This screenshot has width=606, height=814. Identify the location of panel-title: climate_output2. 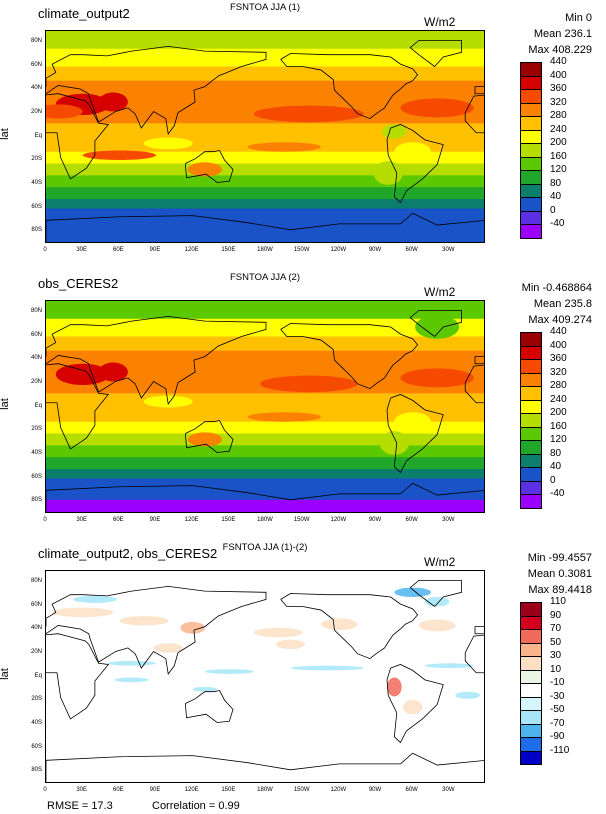
(84, 13).